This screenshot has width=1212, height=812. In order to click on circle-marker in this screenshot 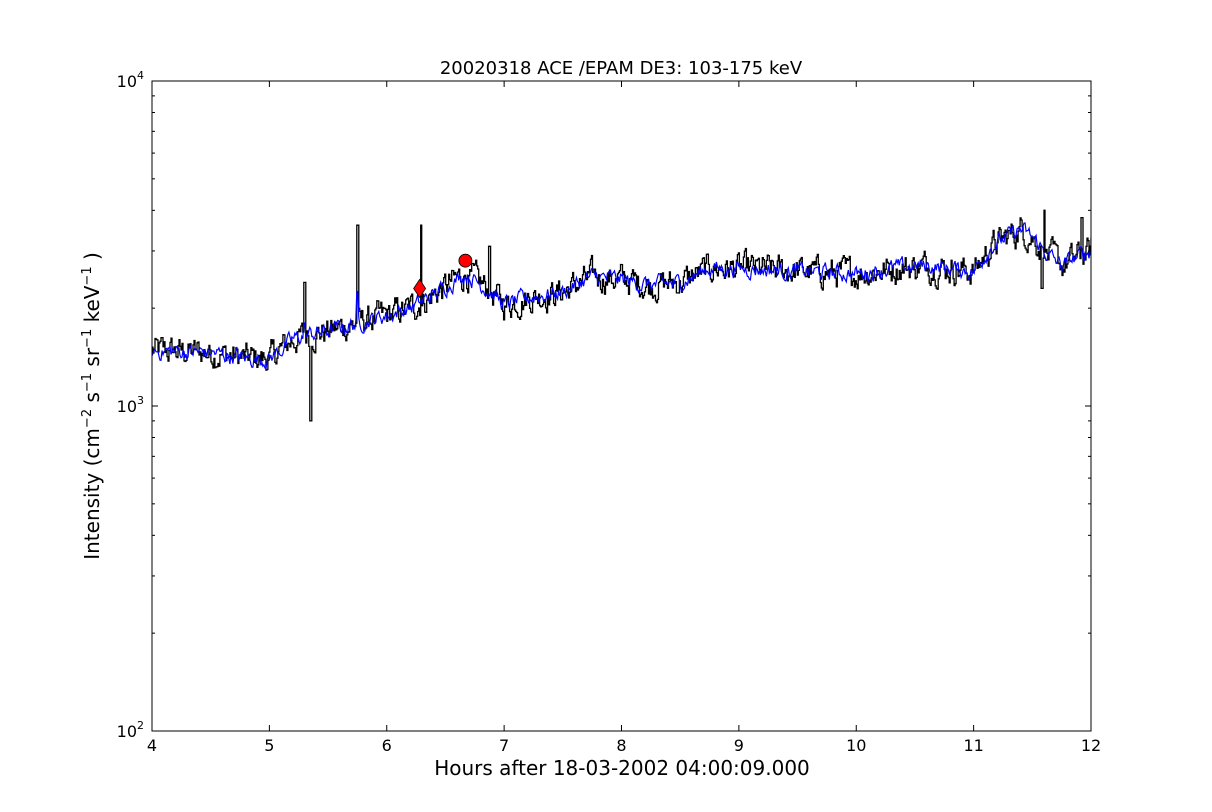, I will do `click(465, 260)`.